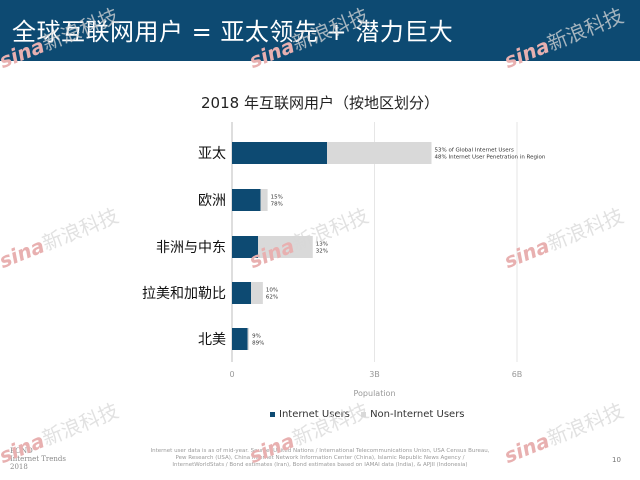 This screenshot has width=640, height=480. What do you see at coordinates (322, 245) in the screenshot?
I see `data-annotation: 13%` at bounding box center [322, 245].